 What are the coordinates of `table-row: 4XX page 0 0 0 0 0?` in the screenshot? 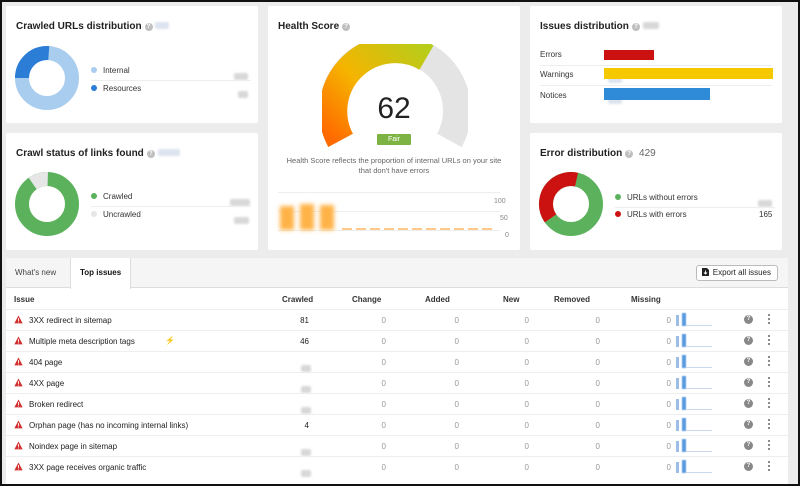 It's located at (397, 382).